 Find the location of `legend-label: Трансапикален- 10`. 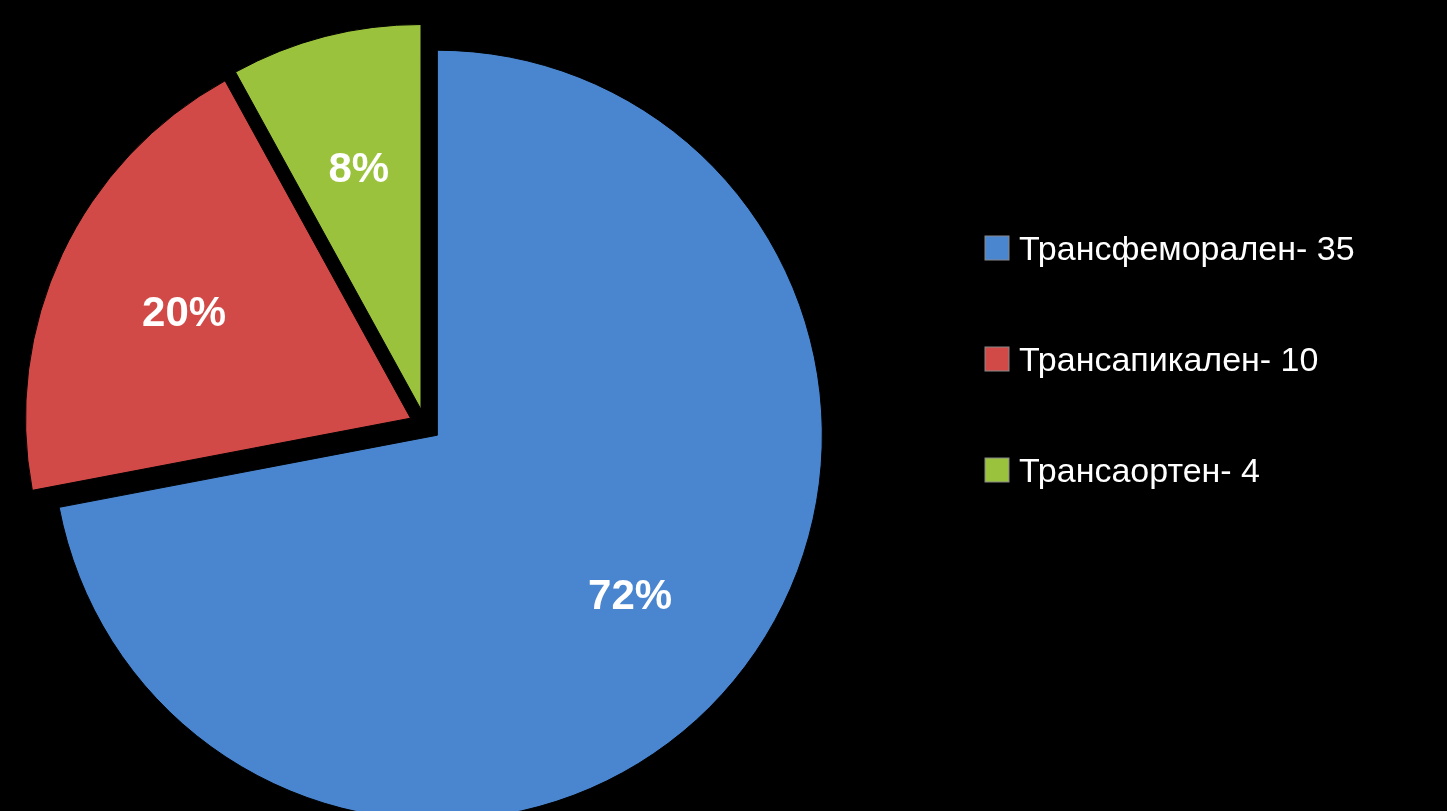

legend-label: Трансапикален- 10 is located at coordinates (1169, 359).